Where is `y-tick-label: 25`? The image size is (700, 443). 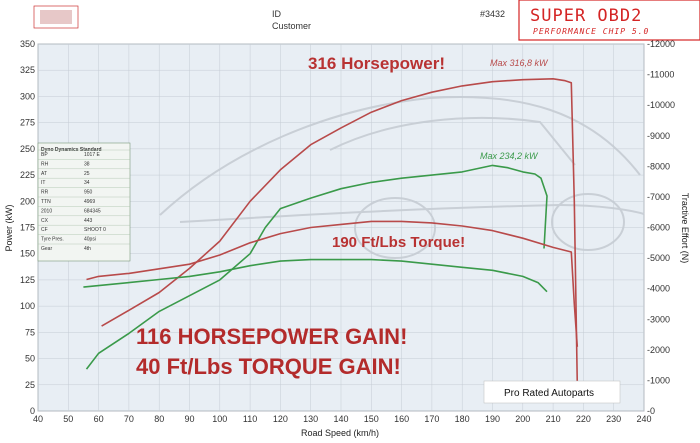 y-tick-label: 25 is located at coordinates (30, 385).